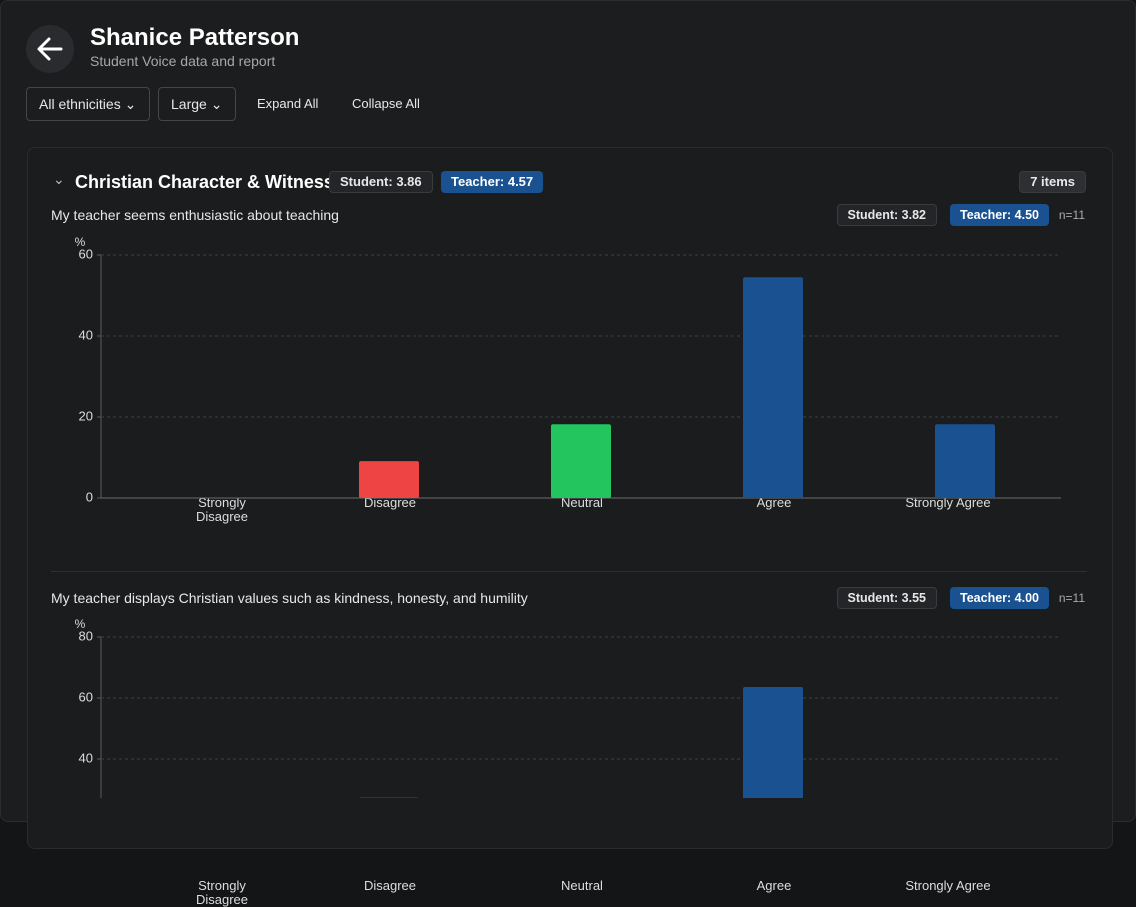  I want to click on x-tick-label: Neutral, so click(582, 886).